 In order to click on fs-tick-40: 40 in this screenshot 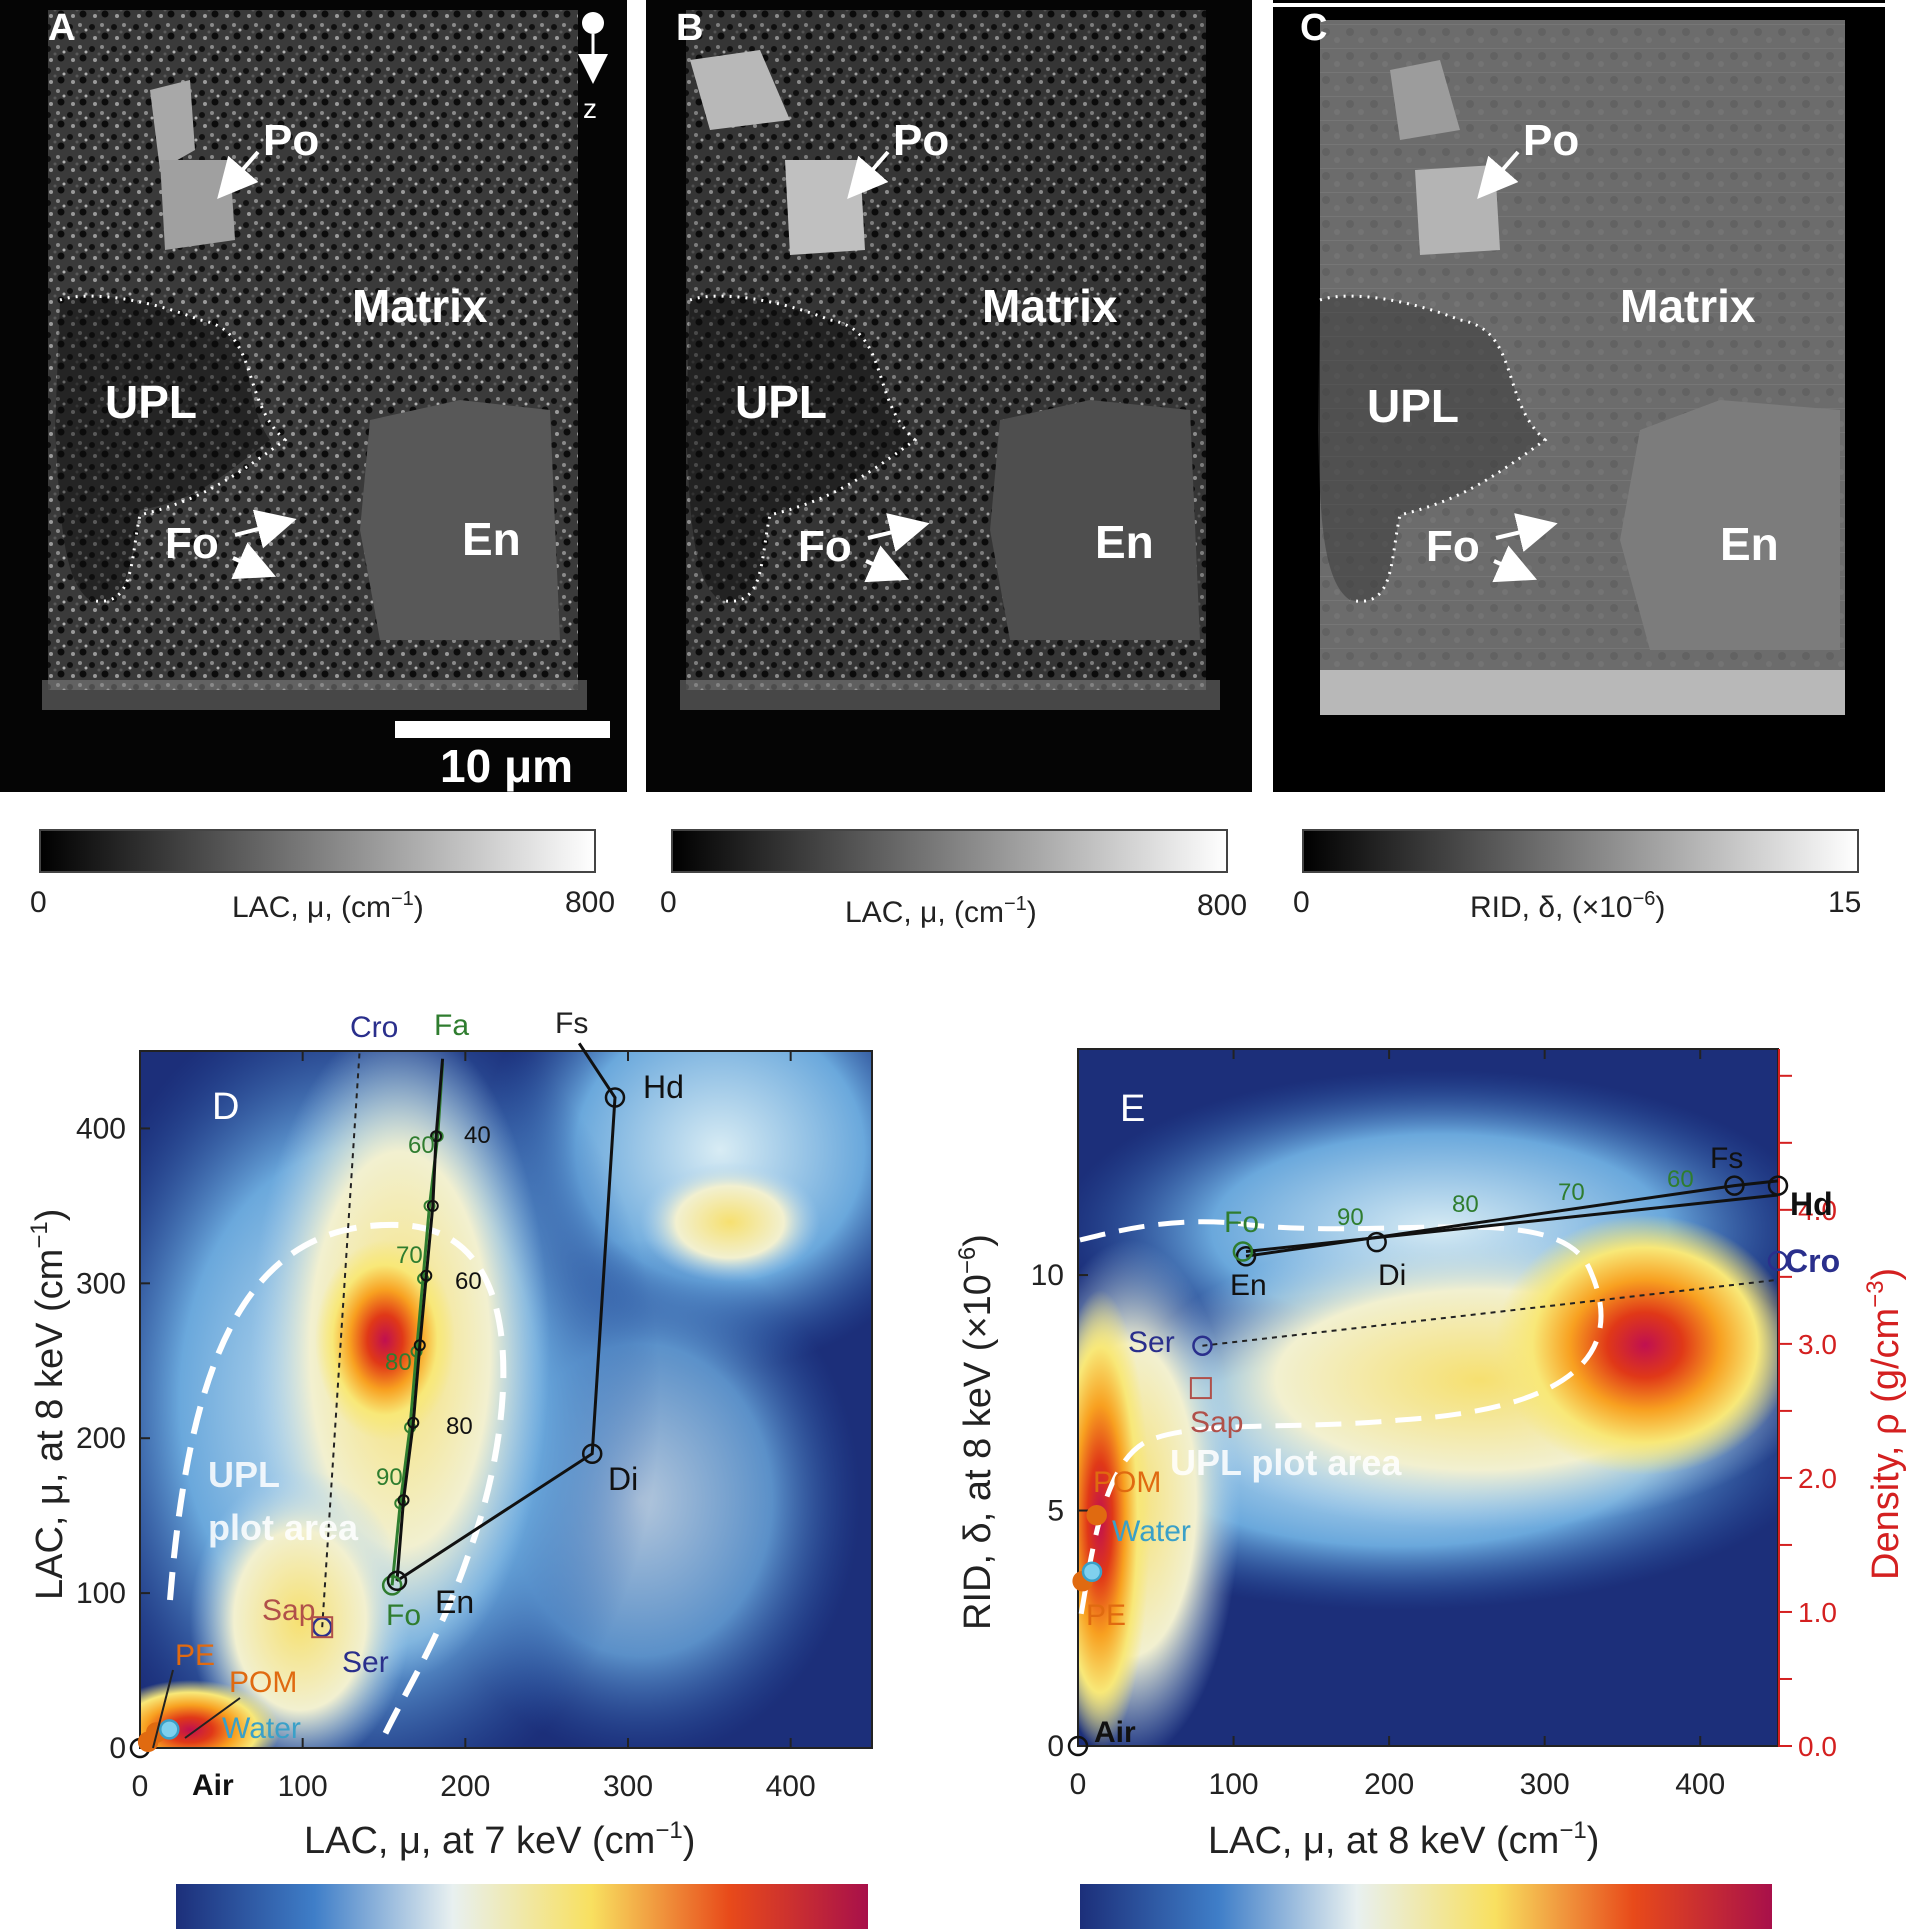, I will do `click(477, 1135)`.